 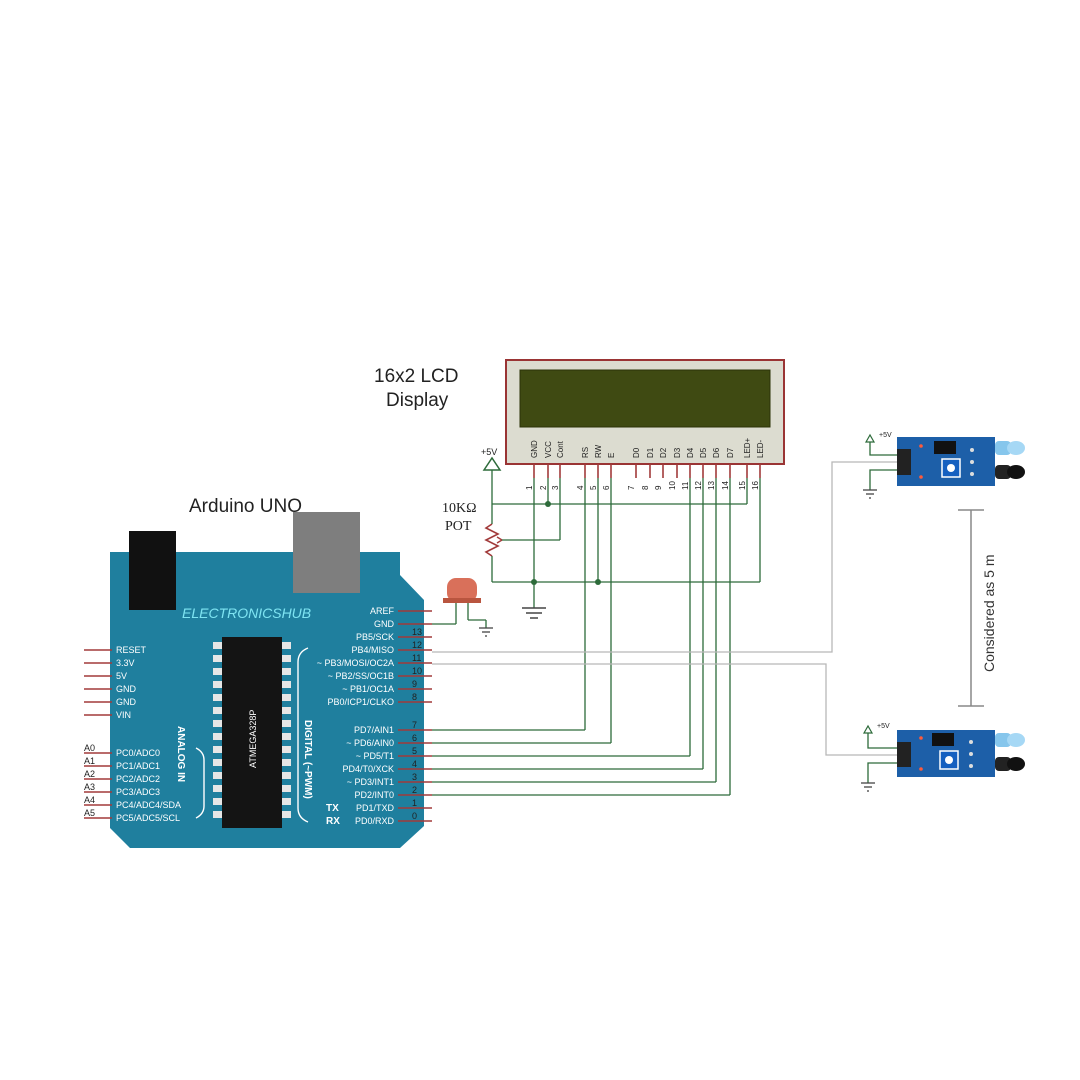 I want to click on lcd-pin-name: D4, so click(x=690, y=452).